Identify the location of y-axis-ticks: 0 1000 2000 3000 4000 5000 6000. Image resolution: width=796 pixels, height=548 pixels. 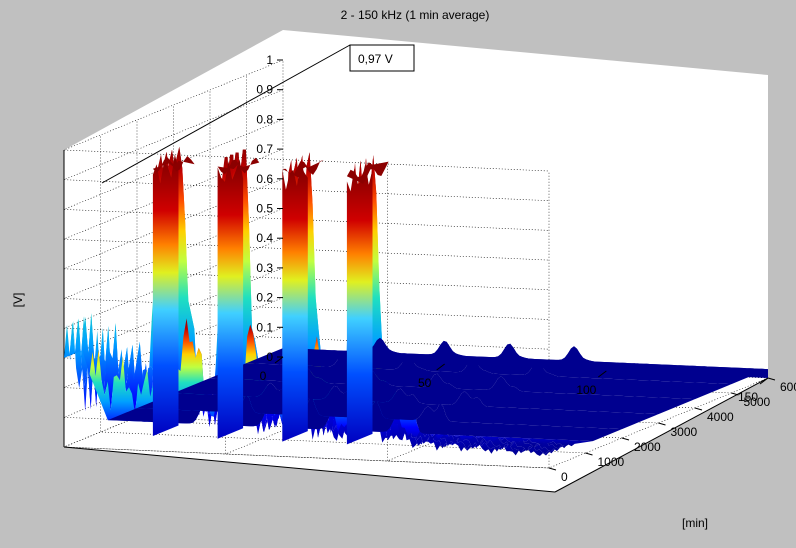
(672, 430).